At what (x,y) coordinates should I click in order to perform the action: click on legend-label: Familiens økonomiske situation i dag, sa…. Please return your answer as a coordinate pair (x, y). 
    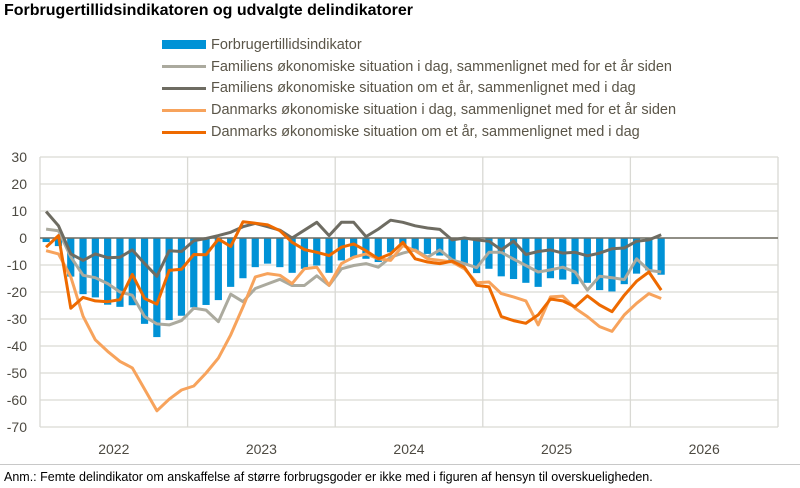
    Looking at the image, I should click on (441, 66).